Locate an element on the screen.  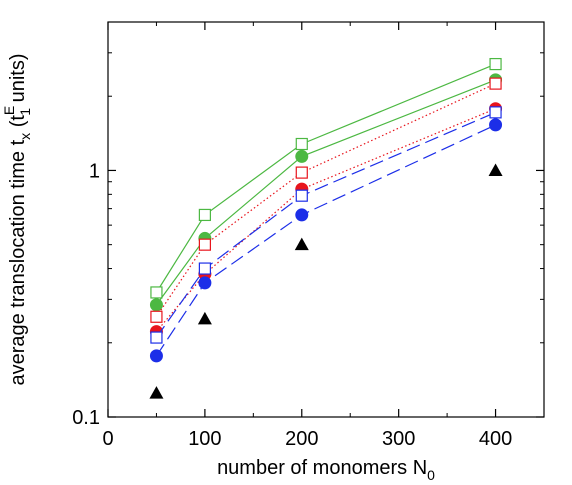
x-tick-label: 0 is located at coordinates (107, 439).